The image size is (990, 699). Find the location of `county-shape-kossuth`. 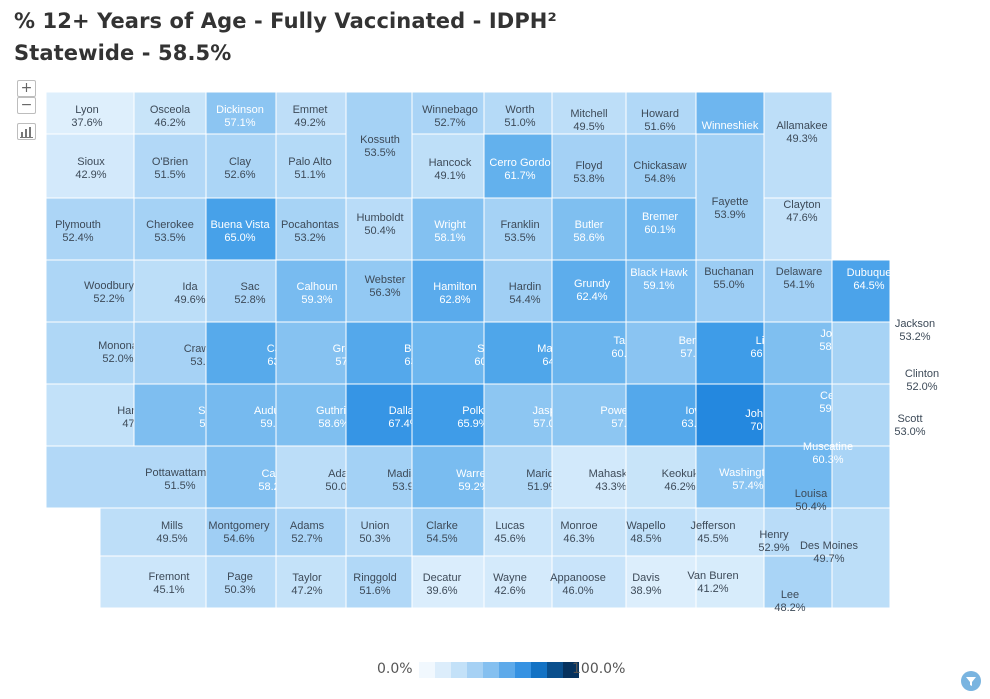

county-shape-kossuth is located at coordinates (379, 145).